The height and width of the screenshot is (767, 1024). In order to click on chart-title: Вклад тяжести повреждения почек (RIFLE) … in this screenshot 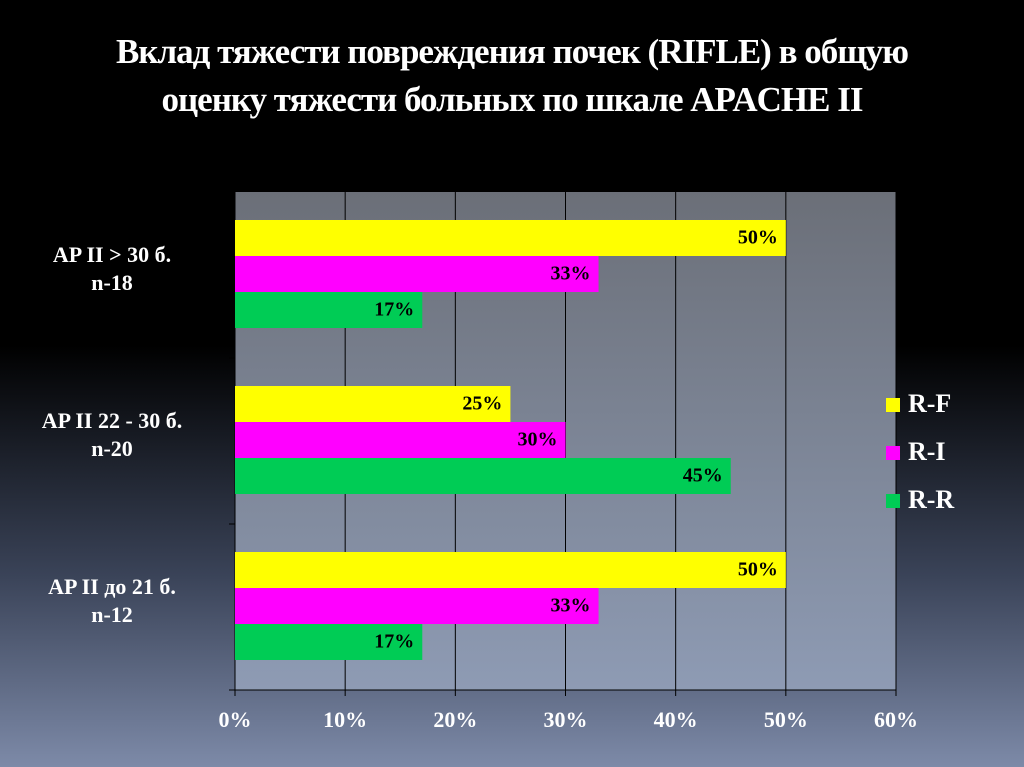, I will do `click(512, 75)`.